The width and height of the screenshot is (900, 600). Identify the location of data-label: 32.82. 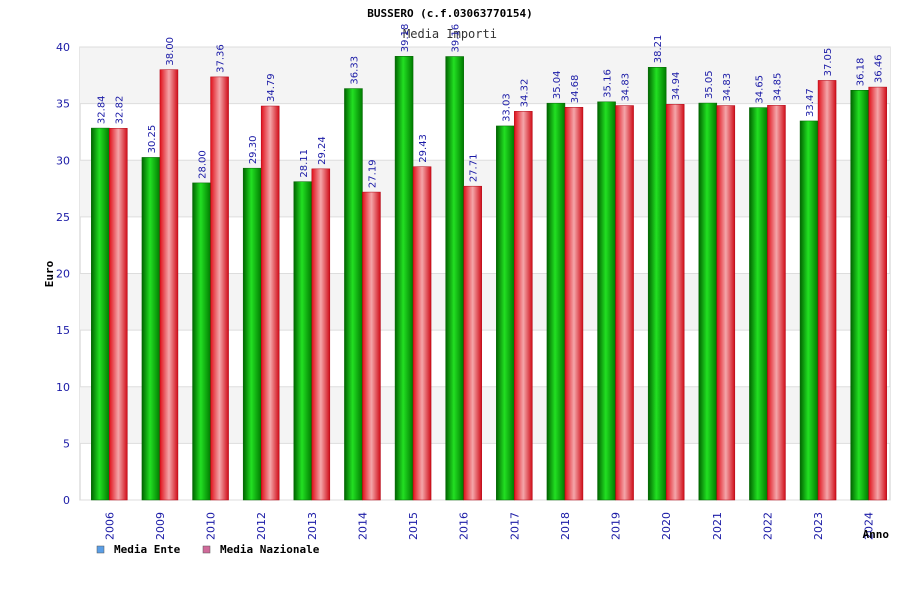
(119, 110).